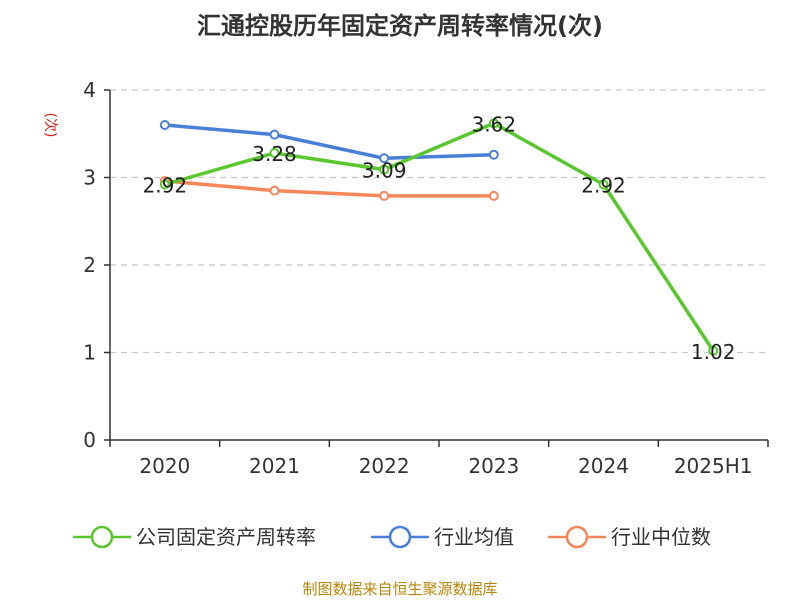 This screenshot has height=600, width=800. Describe the element at coordinates (89, 90) in the screenshot. I see `y-tick-label: 4` at that location.